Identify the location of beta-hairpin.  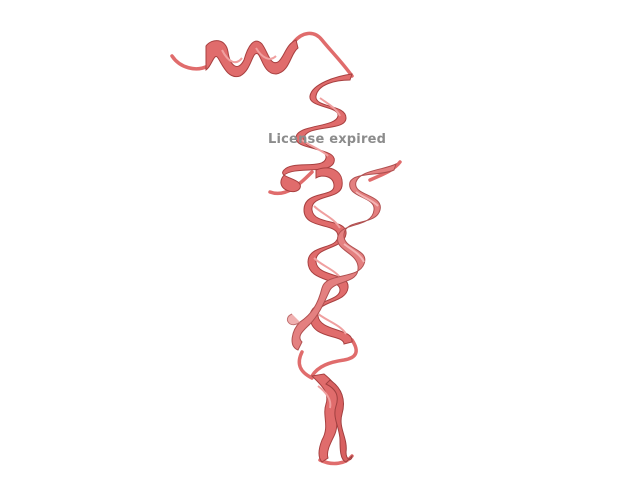
(331, 418).